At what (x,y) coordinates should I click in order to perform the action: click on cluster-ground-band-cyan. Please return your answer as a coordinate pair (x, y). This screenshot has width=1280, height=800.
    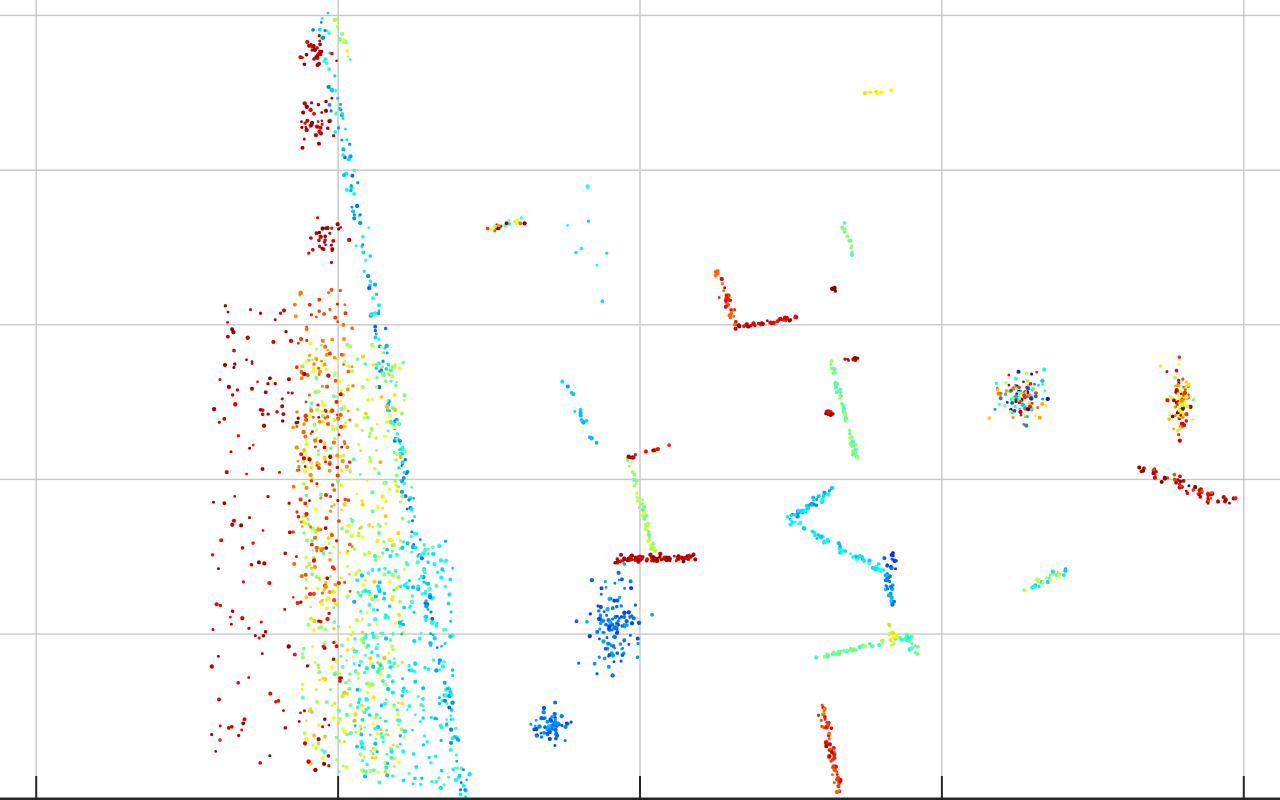
    Looking at the image, I should click on (403, 665).